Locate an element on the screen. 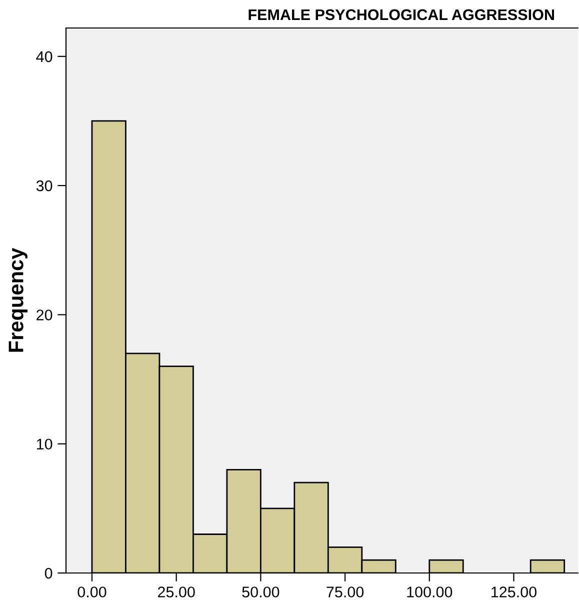  x-tick-label: 25.00 is located at coordinates (176, 592).